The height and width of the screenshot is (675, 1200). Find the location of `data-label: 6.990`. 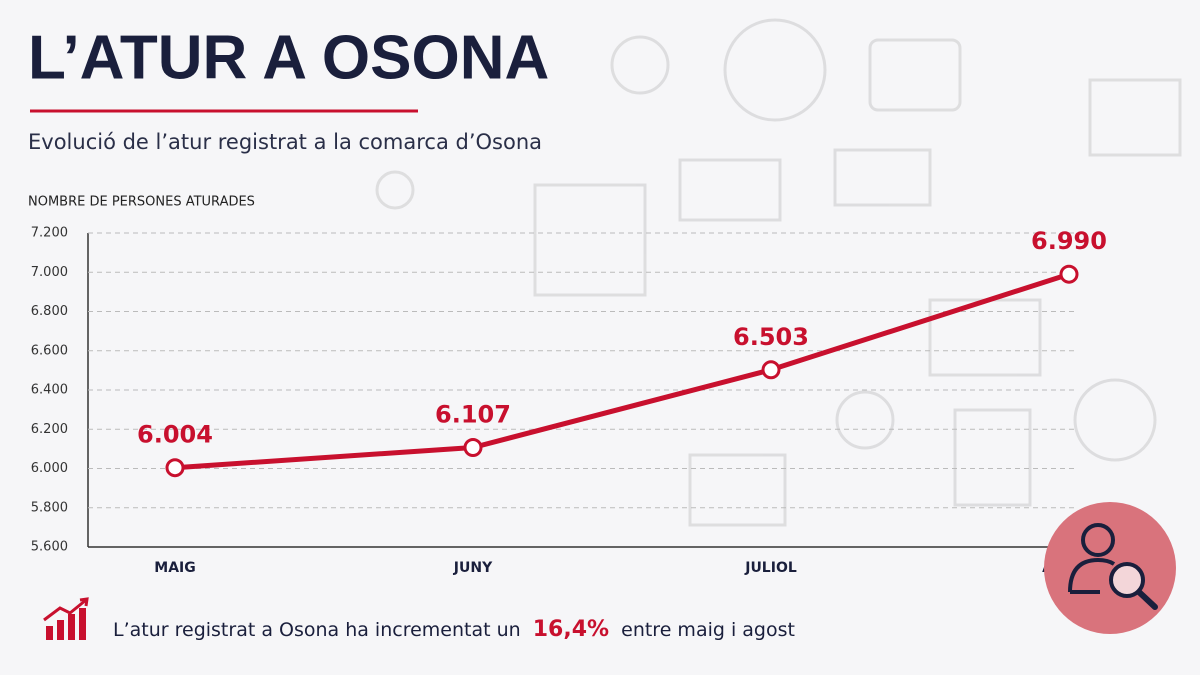

data-label: 6.990 is located at coordinates (1069, 241).